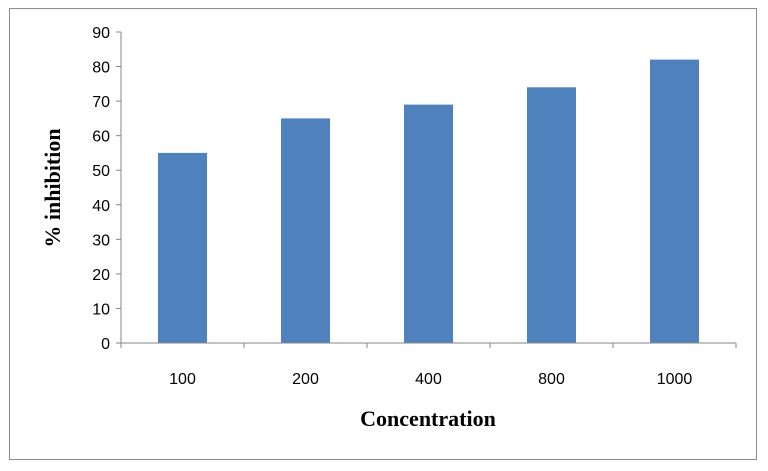 This screenshot has width=768, height=471. What do you see at coordinates (101, 137) in the screenshot?
I see `y-tick-label-60: 60` at bounding box center [101, 137].